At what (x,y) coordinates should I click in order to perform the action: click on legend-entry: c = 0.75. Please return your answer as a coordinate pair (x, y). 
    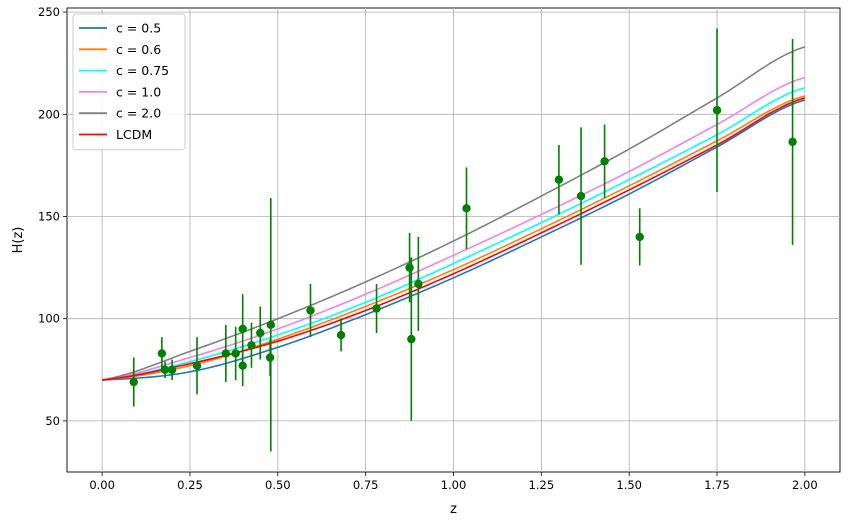
    Looking at the image, I should click on (124, 70).